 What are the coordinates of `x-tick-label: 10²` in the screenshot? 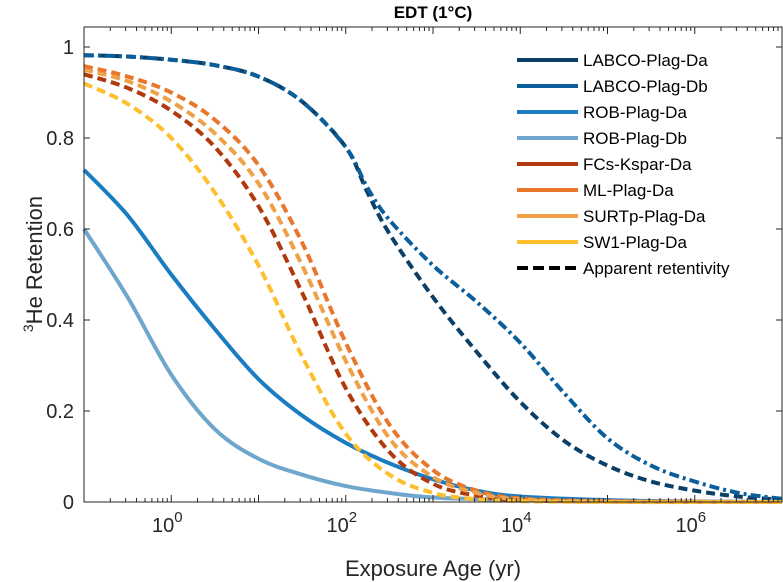 It's located at (341, 523).